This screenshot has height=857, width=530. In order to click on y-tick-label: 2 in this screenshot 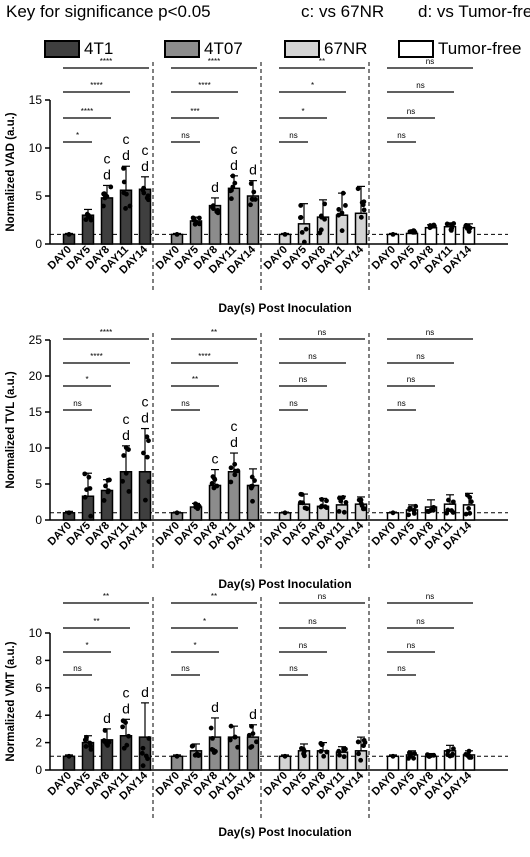, I will do `click(38, 743)`.